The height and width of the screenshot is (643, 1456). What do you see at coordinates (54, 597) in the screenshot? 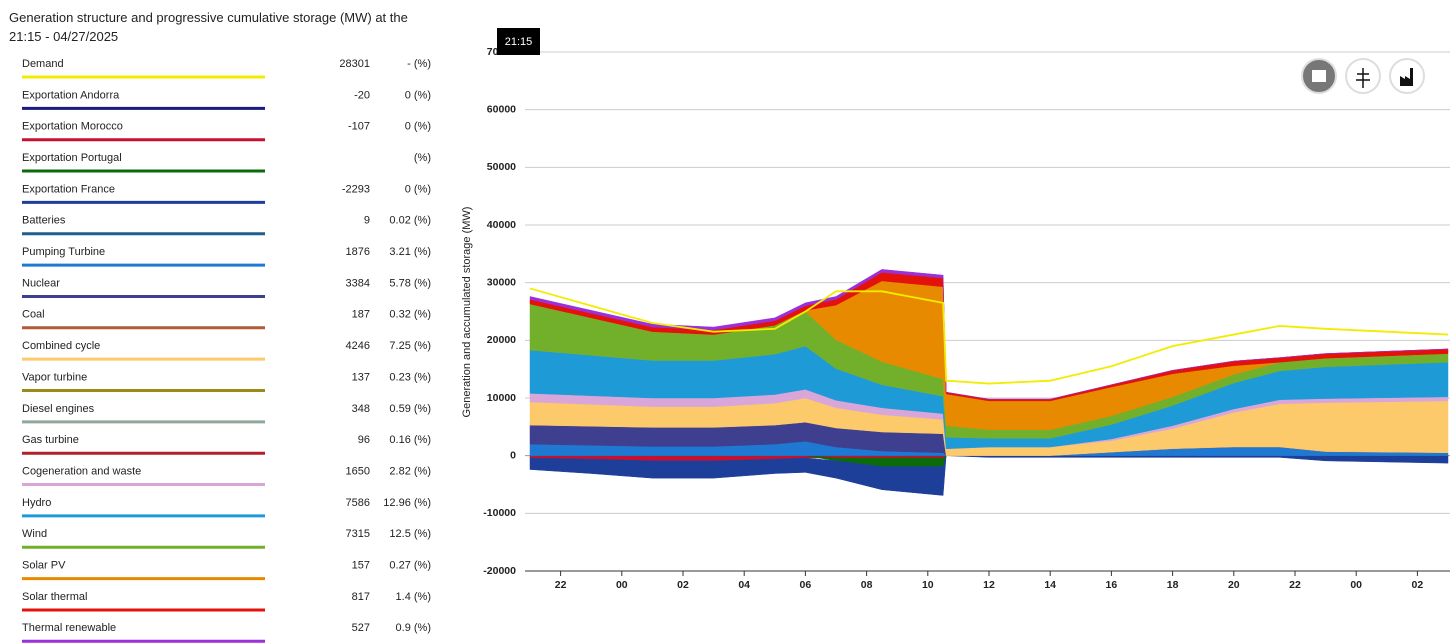
I see `legend-name: Solar thermal` at bounding box center [54, 597].